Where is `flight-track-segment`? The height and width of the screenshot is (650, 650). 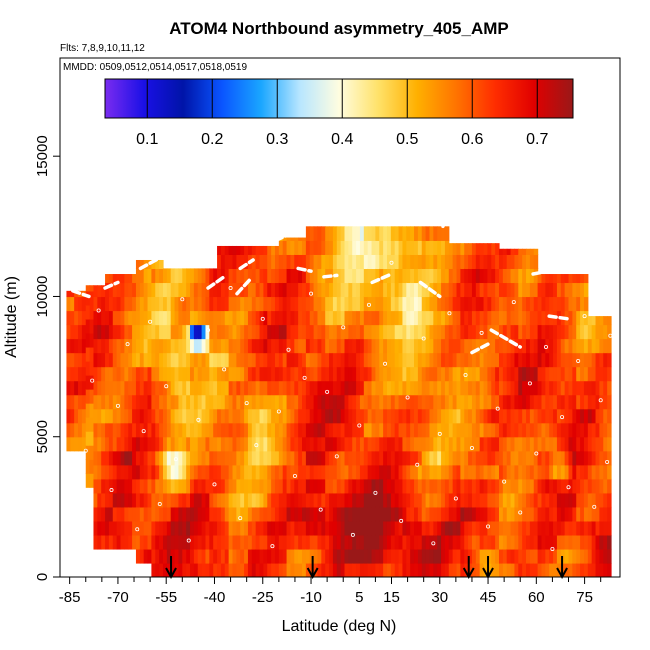 flight-track-segment is located at coordinates (304, 269).